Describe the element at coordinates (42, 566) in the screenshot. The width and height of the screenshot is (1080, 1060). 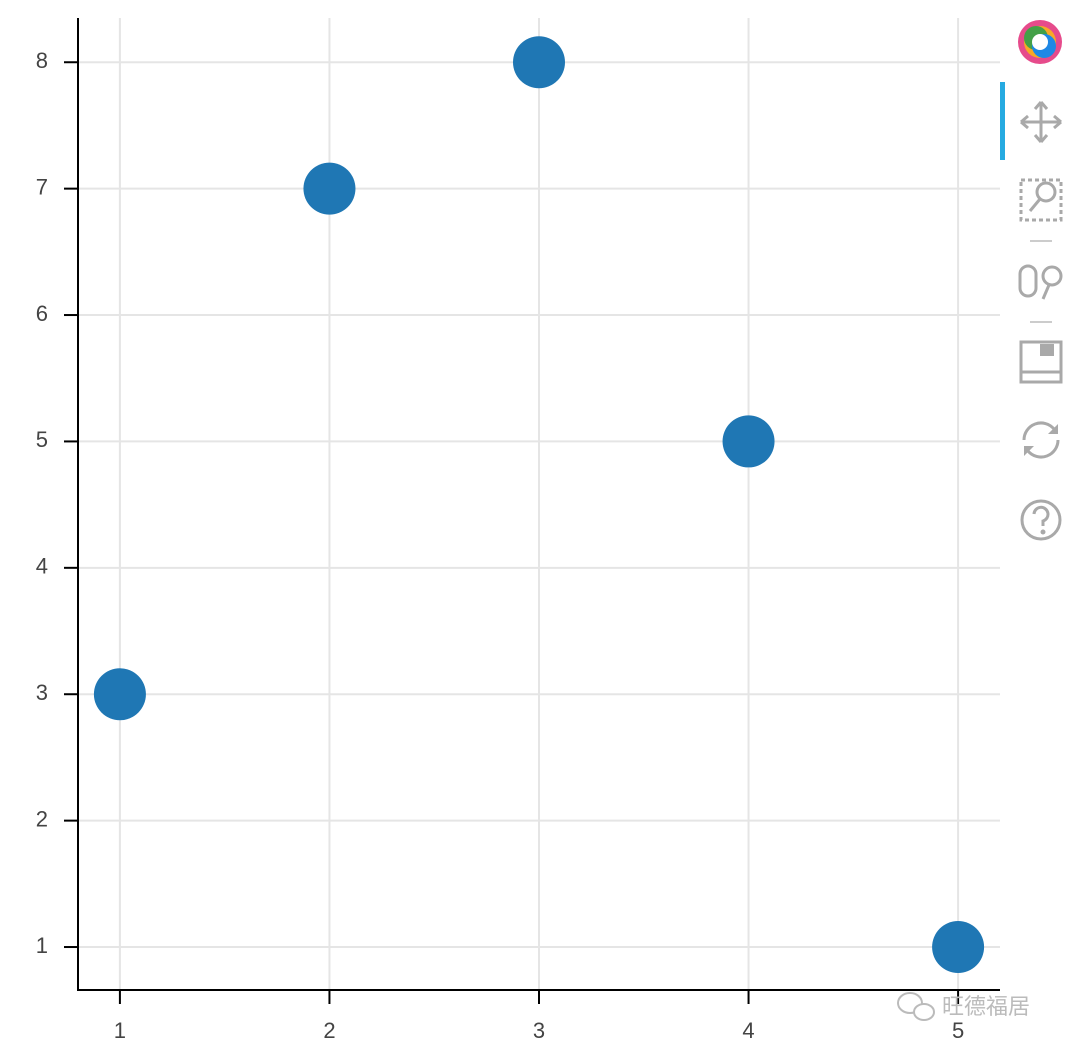
I see `y-tick-label: 4` at that location.